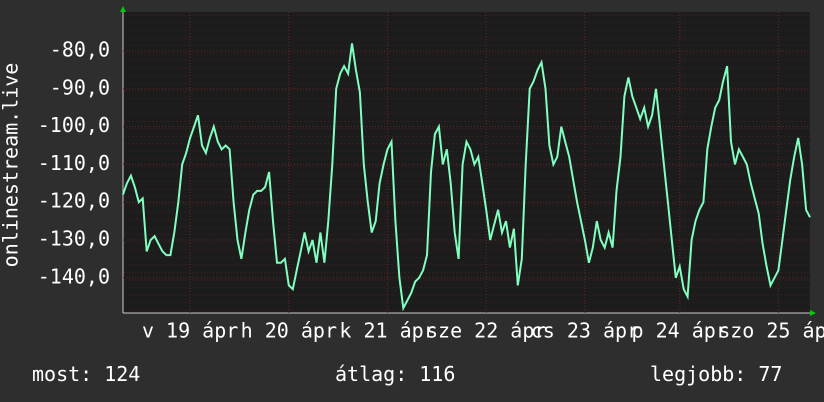 The height and width of the screenshot is (402, 824). I want to click on y-tick-label: -80,0, so click(80, 49).